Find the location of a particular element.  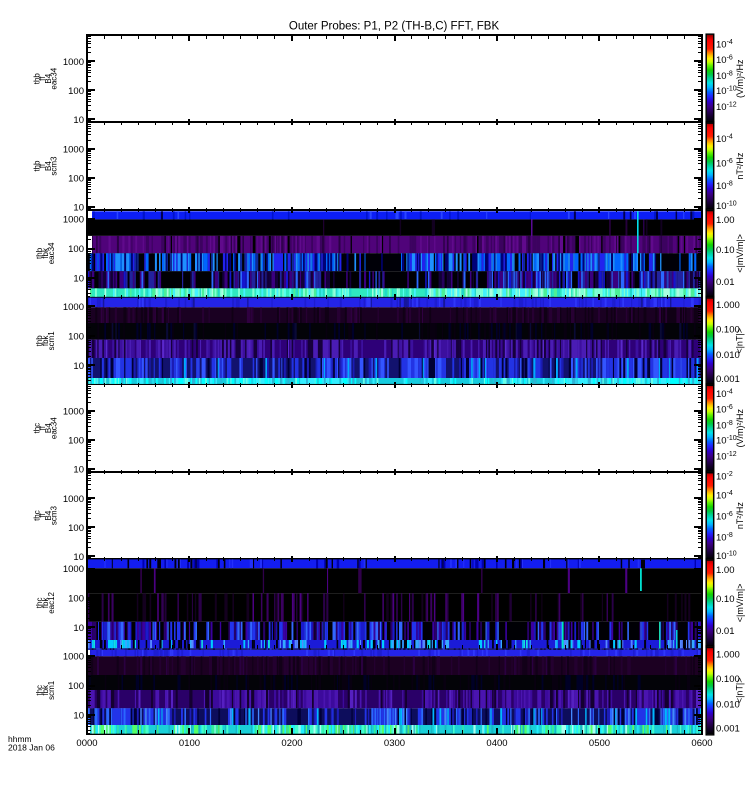

svg-text: hhmm is located at coordinates (20, 739).